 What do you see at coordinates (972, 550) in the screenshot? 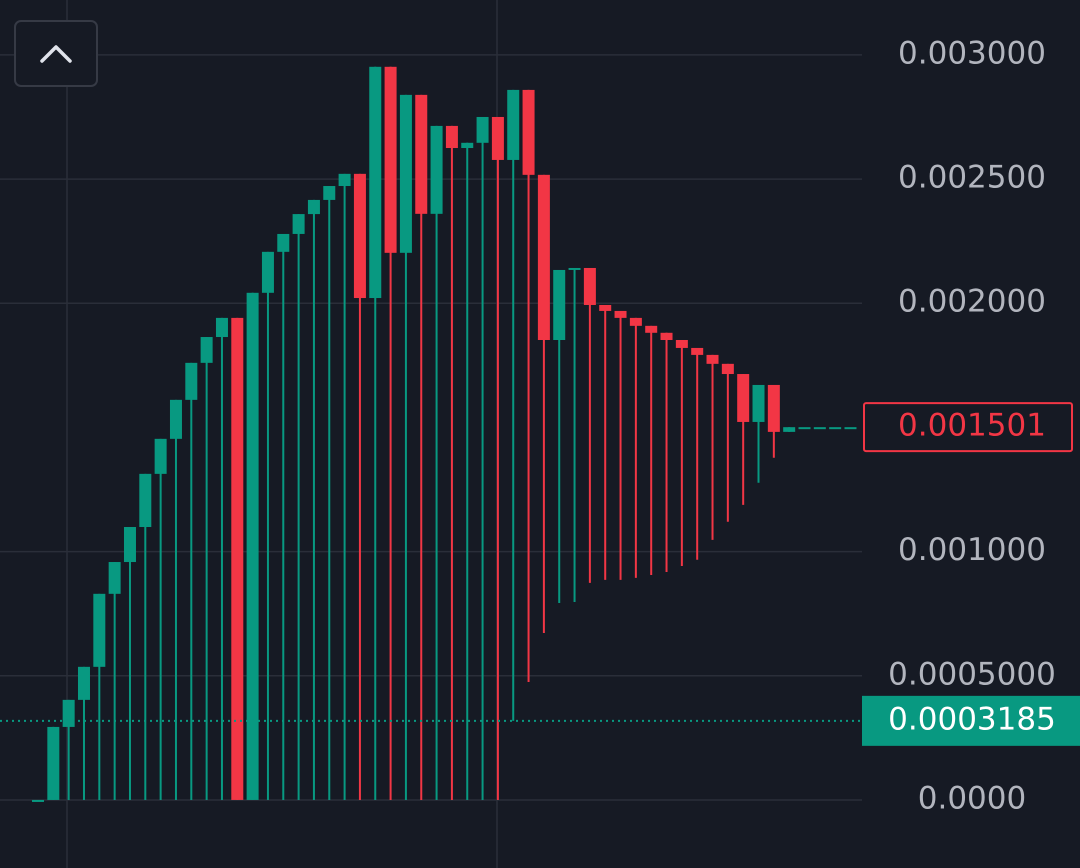
I see `y-tick-label: 0.001000` at bounding box center [972, 550].